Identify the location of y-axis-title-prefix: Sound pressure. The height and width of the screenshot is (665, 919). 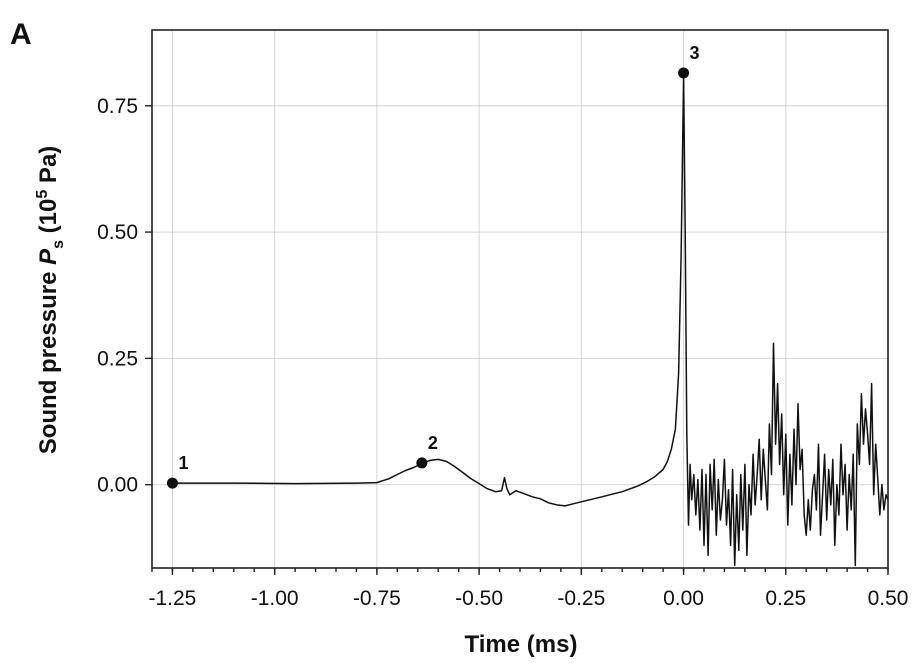
(48, 359).